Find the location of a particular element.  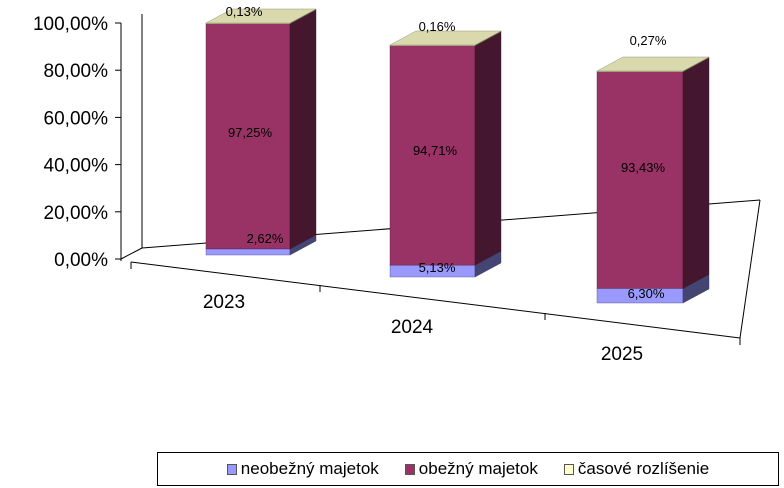

data-label-2024-1: 94,71% is located at coordinates (435, 150).